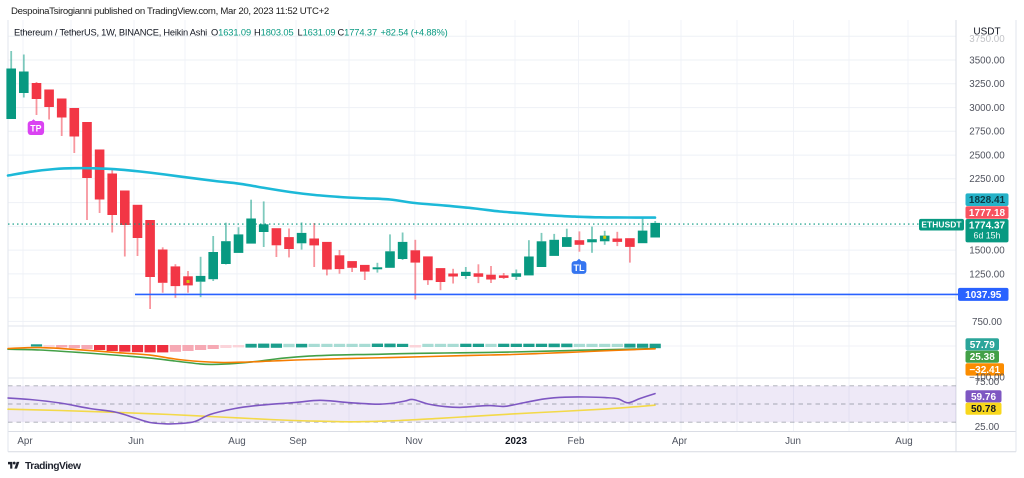 Image resolution: width=1024 pixels, height=478 pixels. What do you see at coordinates (231, 33) in the screenshot?
I see `svg-text: O1631.09` at bounding box center [231, 33].